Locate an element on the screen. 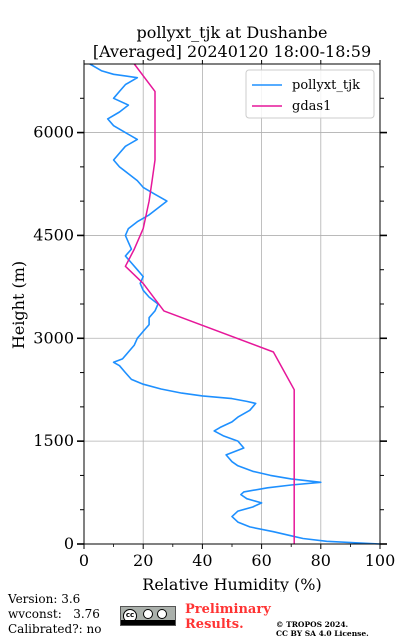  attribution-icon is located at coordinates (148, 614).